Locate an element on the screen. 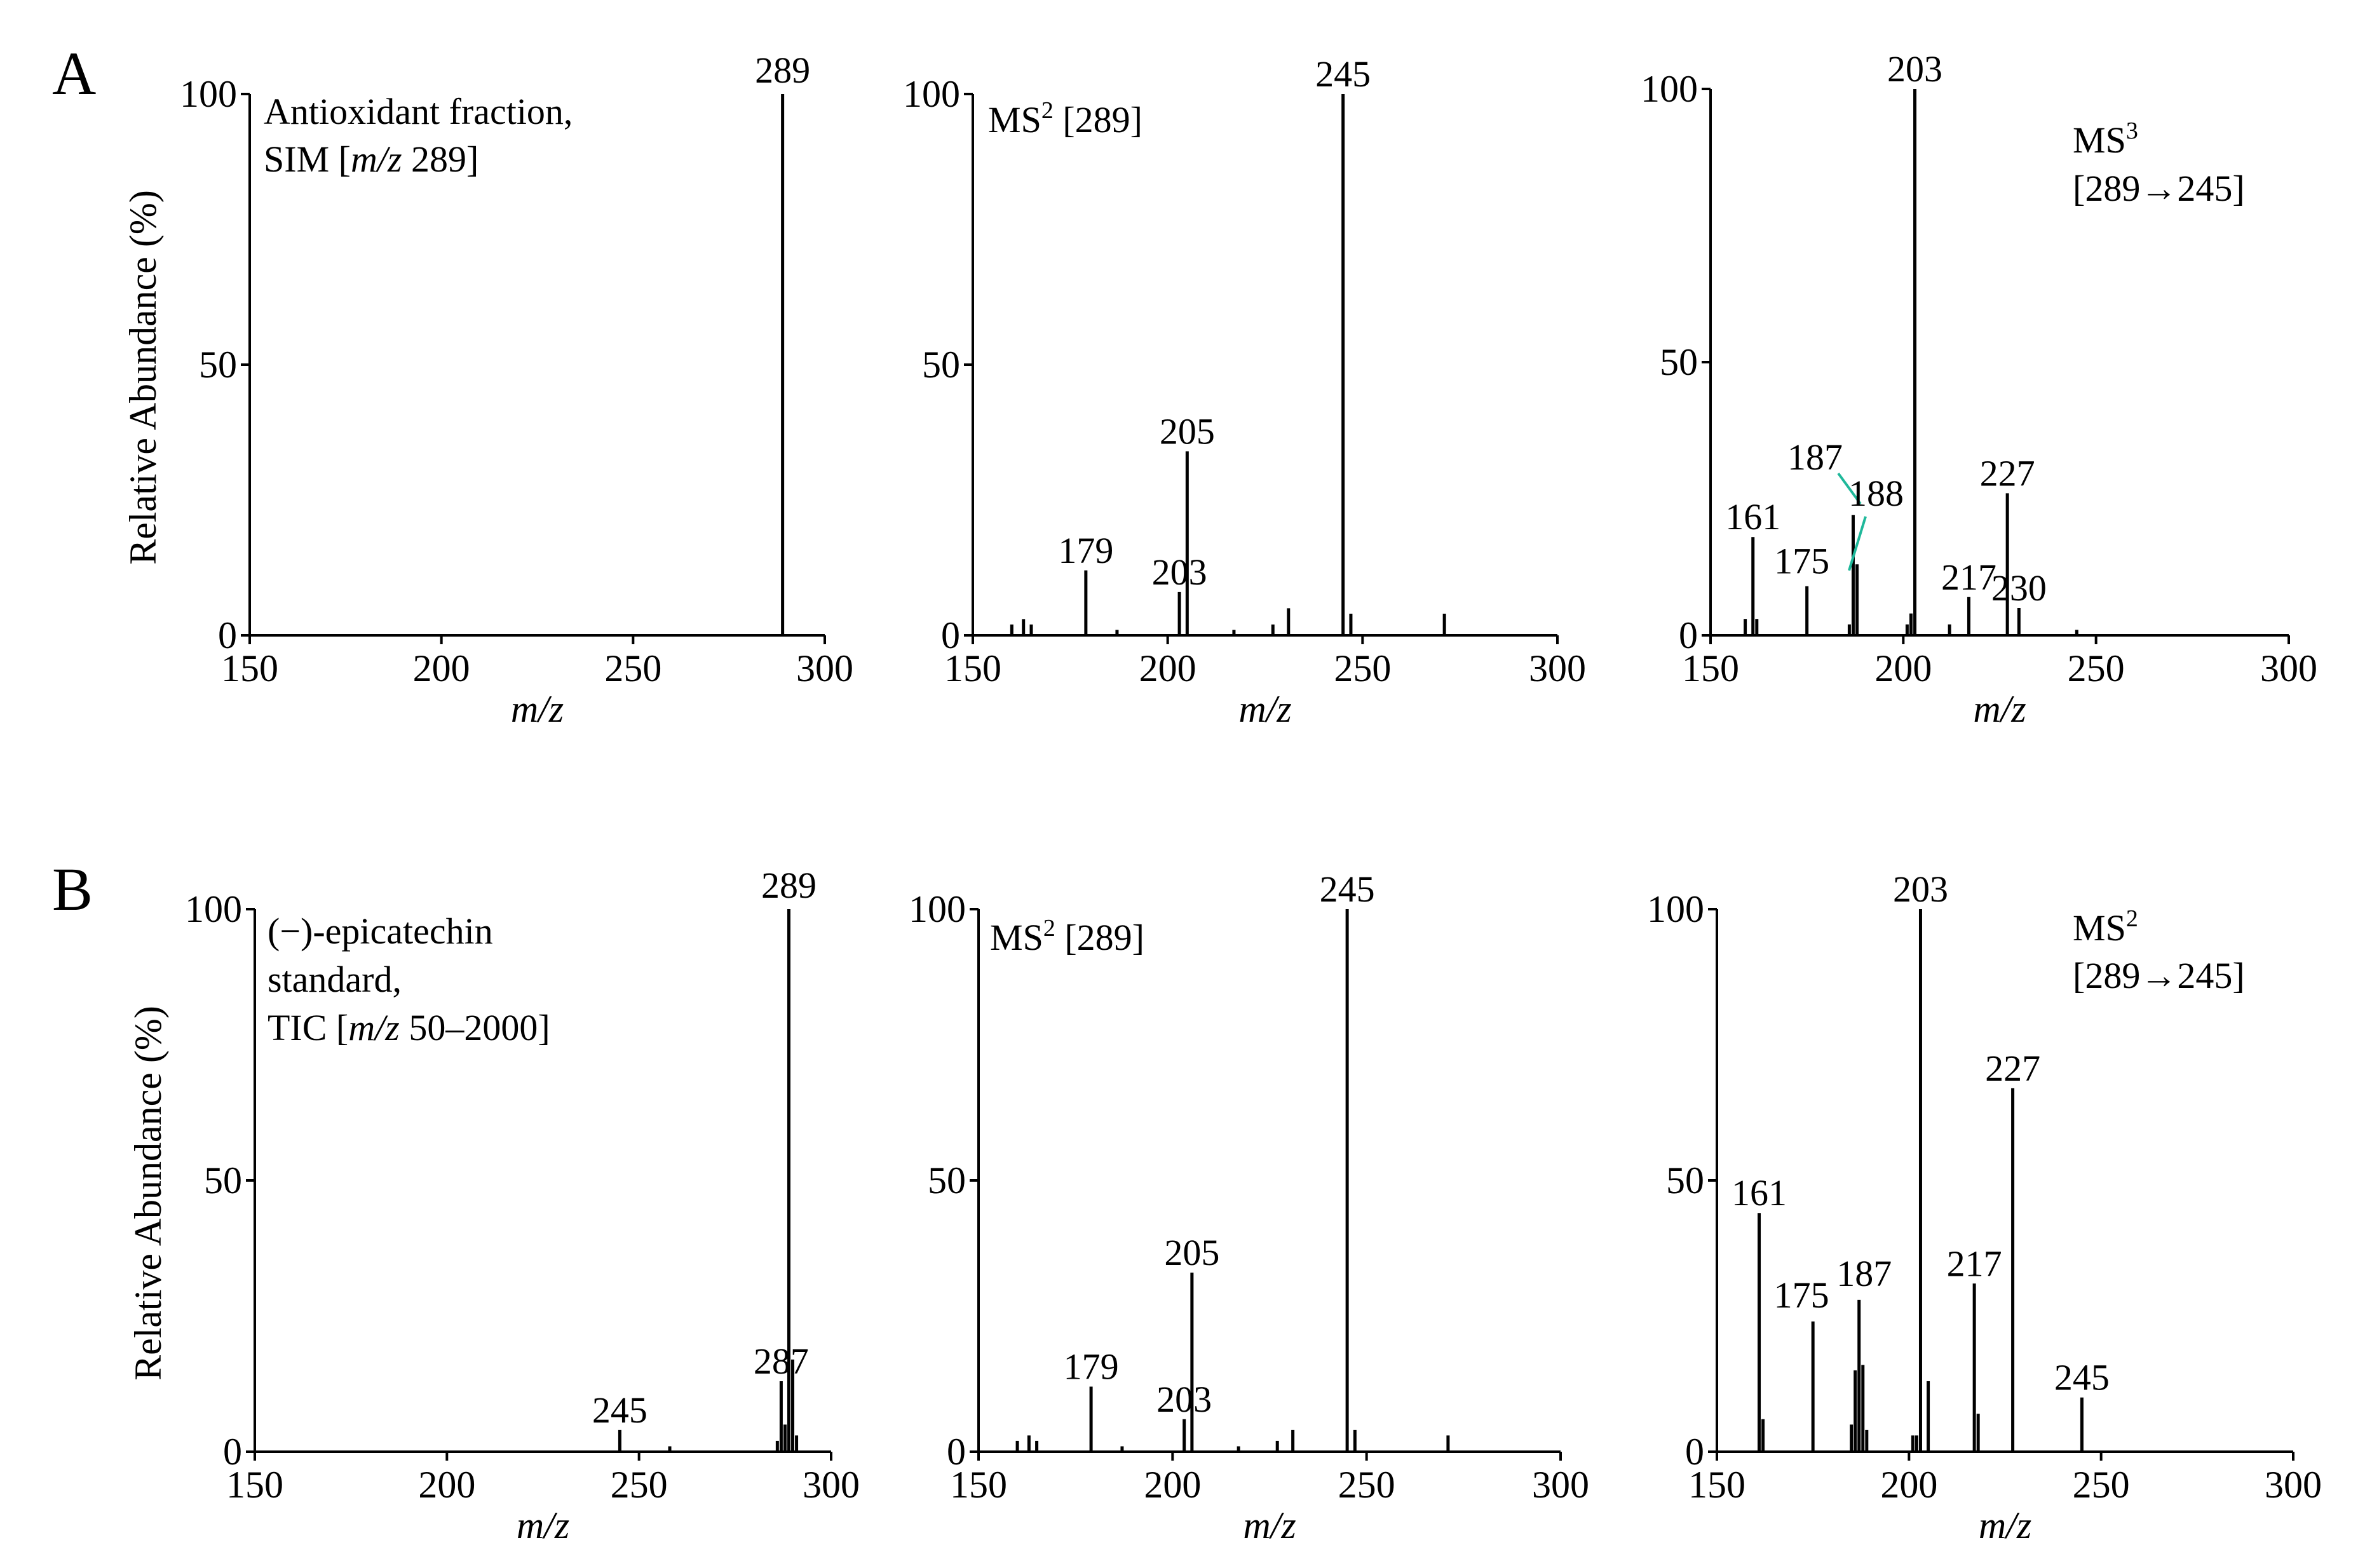 Image resolution: width=2379 pixels, height=1568 pixels. peak-label: 230 is located at coordinates (2019, 588).